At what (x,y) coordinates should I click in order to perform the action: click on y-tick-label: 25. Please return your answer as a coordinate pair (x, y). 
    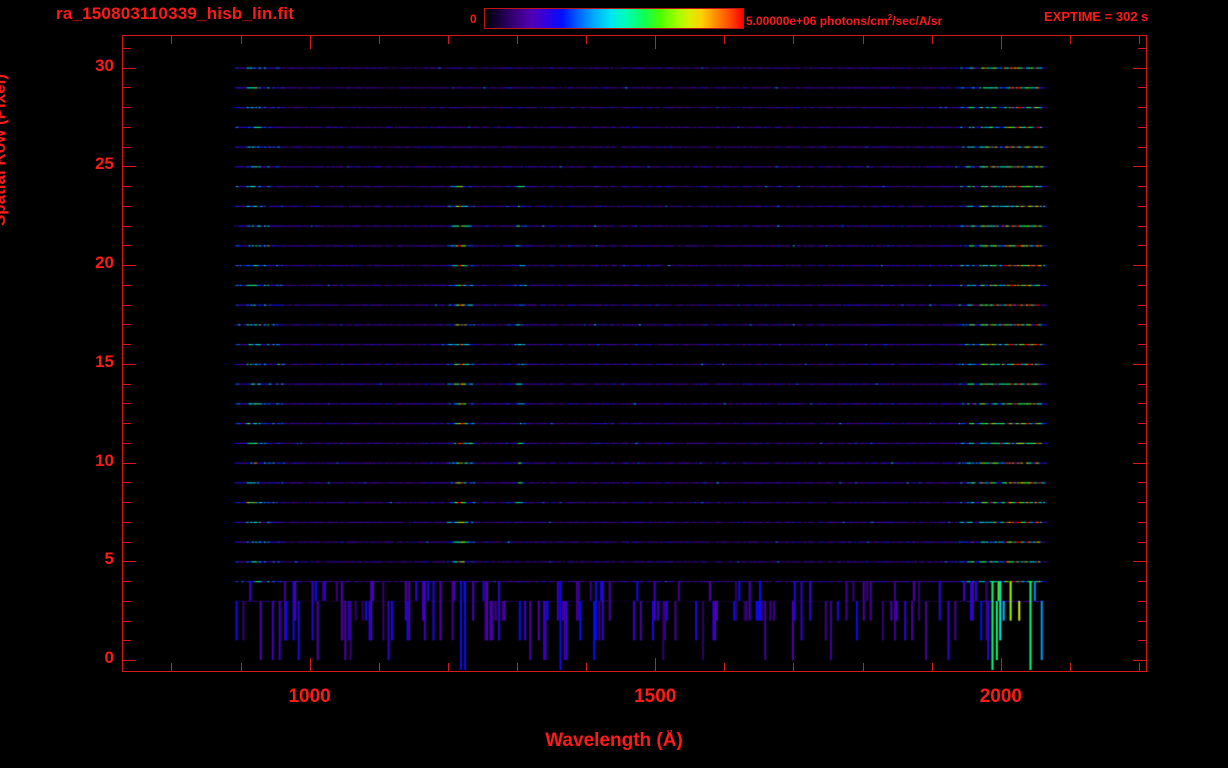
    Looking at the image, I should click on (104, 164).